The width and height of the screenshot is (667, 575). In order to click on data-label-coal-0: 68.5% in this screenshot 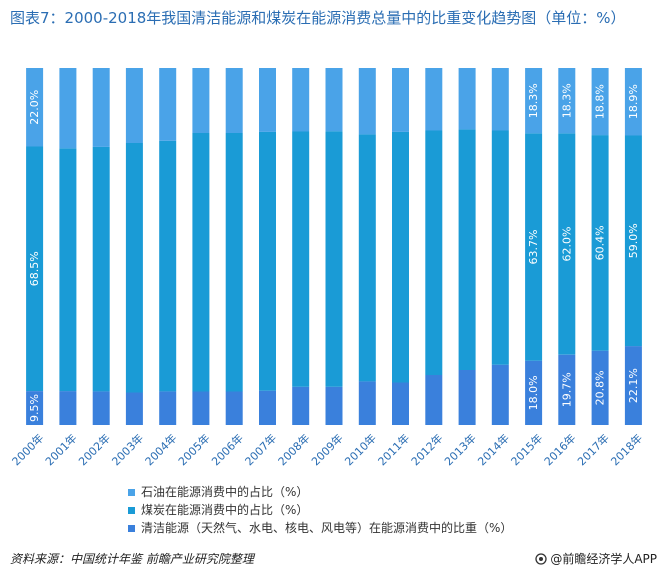, I will do `click(34, 268)`.